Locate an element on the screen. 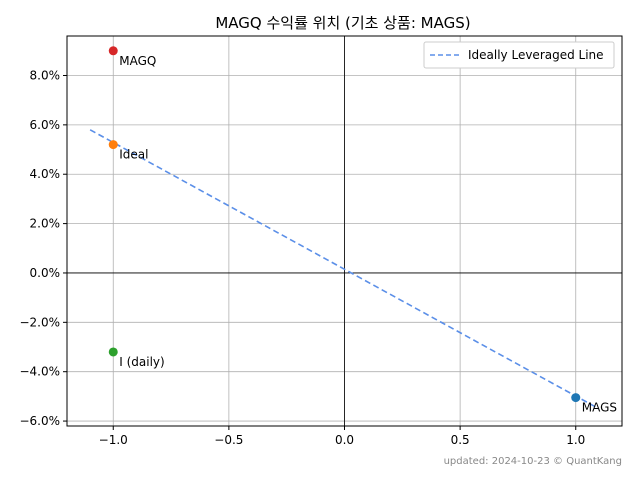 Image resolution: width=640 pixels, height=480 pixels. legend-box is located at coordinates (519, 55).